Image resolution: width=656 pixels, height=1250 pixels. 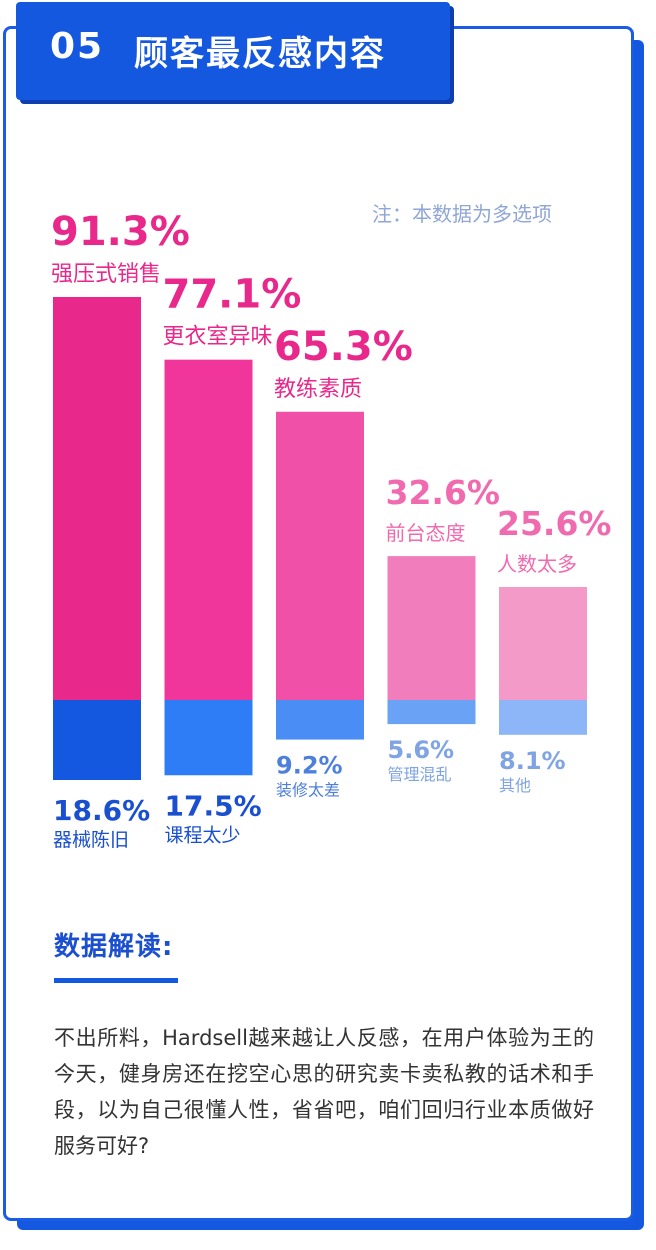 I want to click on lower-category-label: 课程太少, so click(x=203, y=835).